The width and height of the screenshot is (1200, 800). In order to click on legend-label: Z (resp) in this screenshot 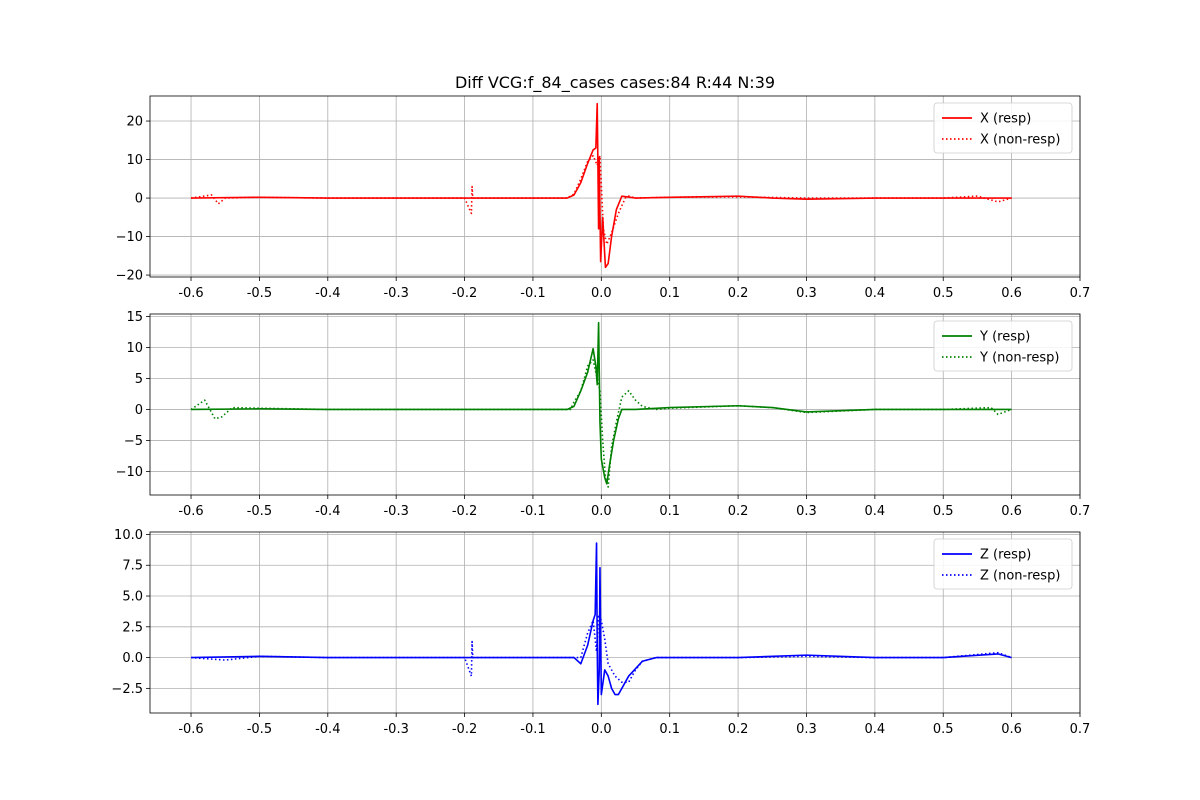, I will do `click(1005, 555)`.